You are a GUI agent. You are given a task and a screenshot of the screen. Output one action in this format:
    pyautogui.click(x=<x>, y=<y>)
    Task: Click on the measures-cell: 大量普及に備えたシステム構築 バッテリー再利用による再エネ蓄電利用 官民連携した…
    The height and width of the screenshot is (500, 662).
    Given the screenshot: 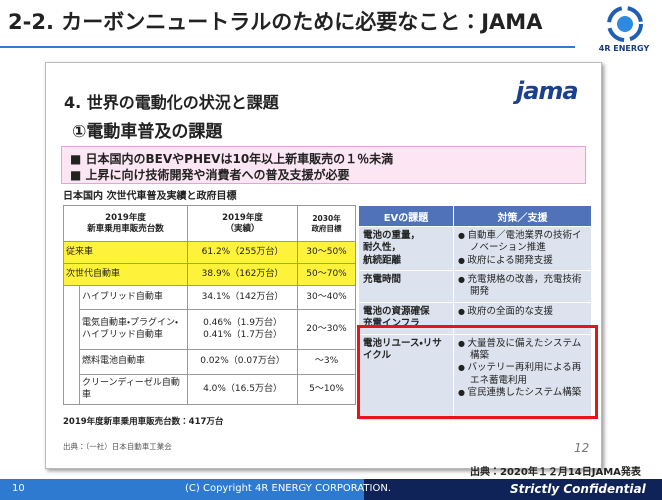 What is the action you would take?
    pyautogui.click(x=522, y=377)
    